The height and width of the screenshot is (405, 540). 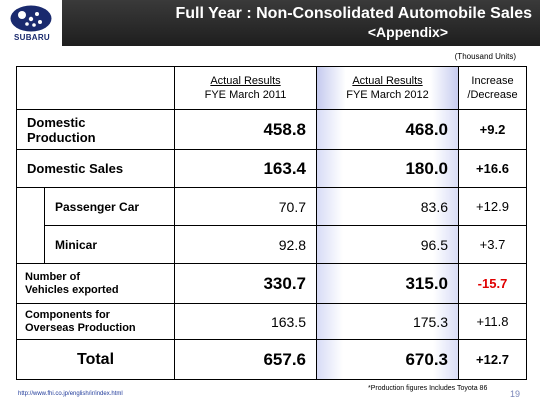 I want to click on row-label-vehicles-exported: Number of Vehicles exported, so click(x=95, y=283).